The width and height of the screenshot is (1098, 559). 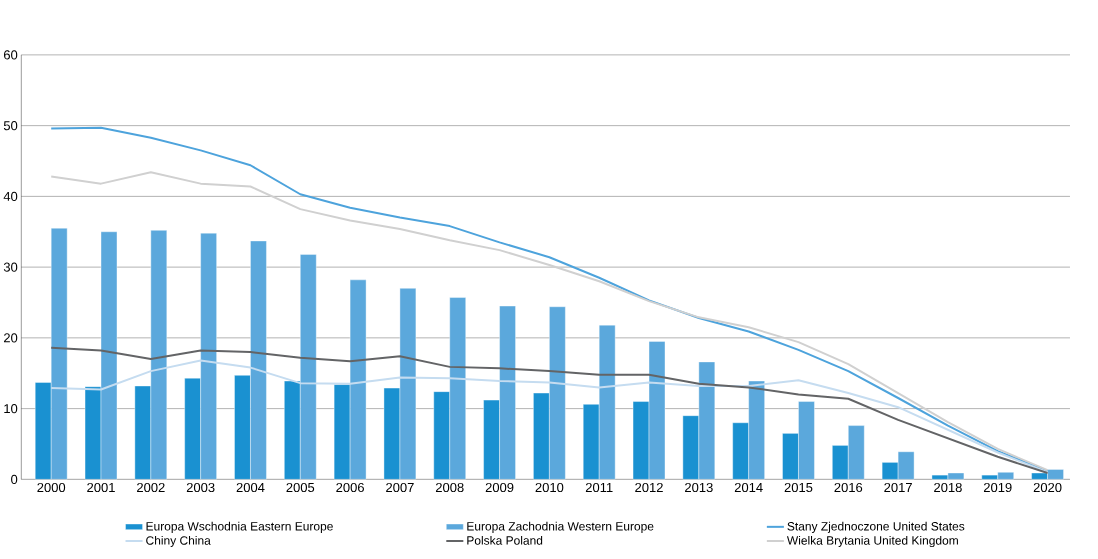 I want to click on x-tick-label: 2009, so click(x=499, y=487).